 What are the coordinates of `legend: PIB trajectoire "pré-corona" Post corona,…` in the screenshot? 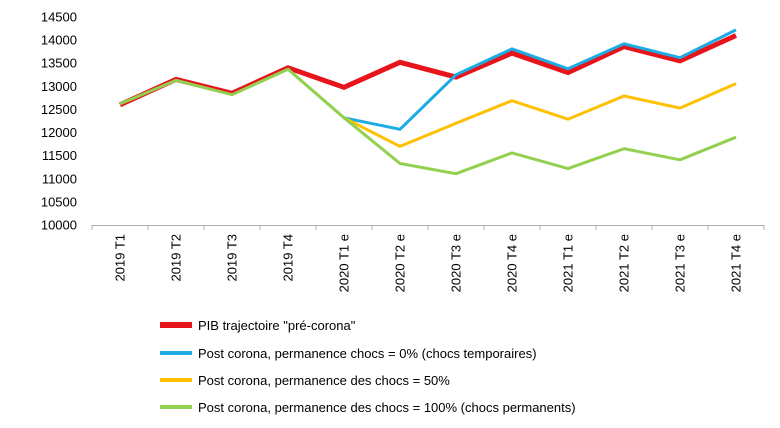 It's located at (368, 366).